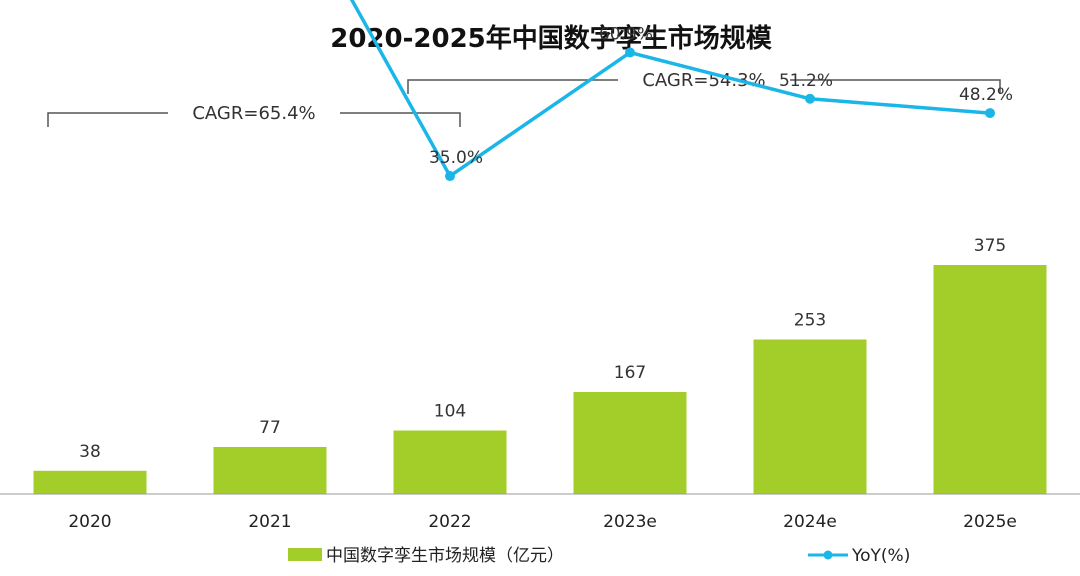 The image size is (1080, 576). What do you see at coordinates (90, 452) in the screenshot?
I see `bar-value-label: 38` at bounding box center [90, 452].